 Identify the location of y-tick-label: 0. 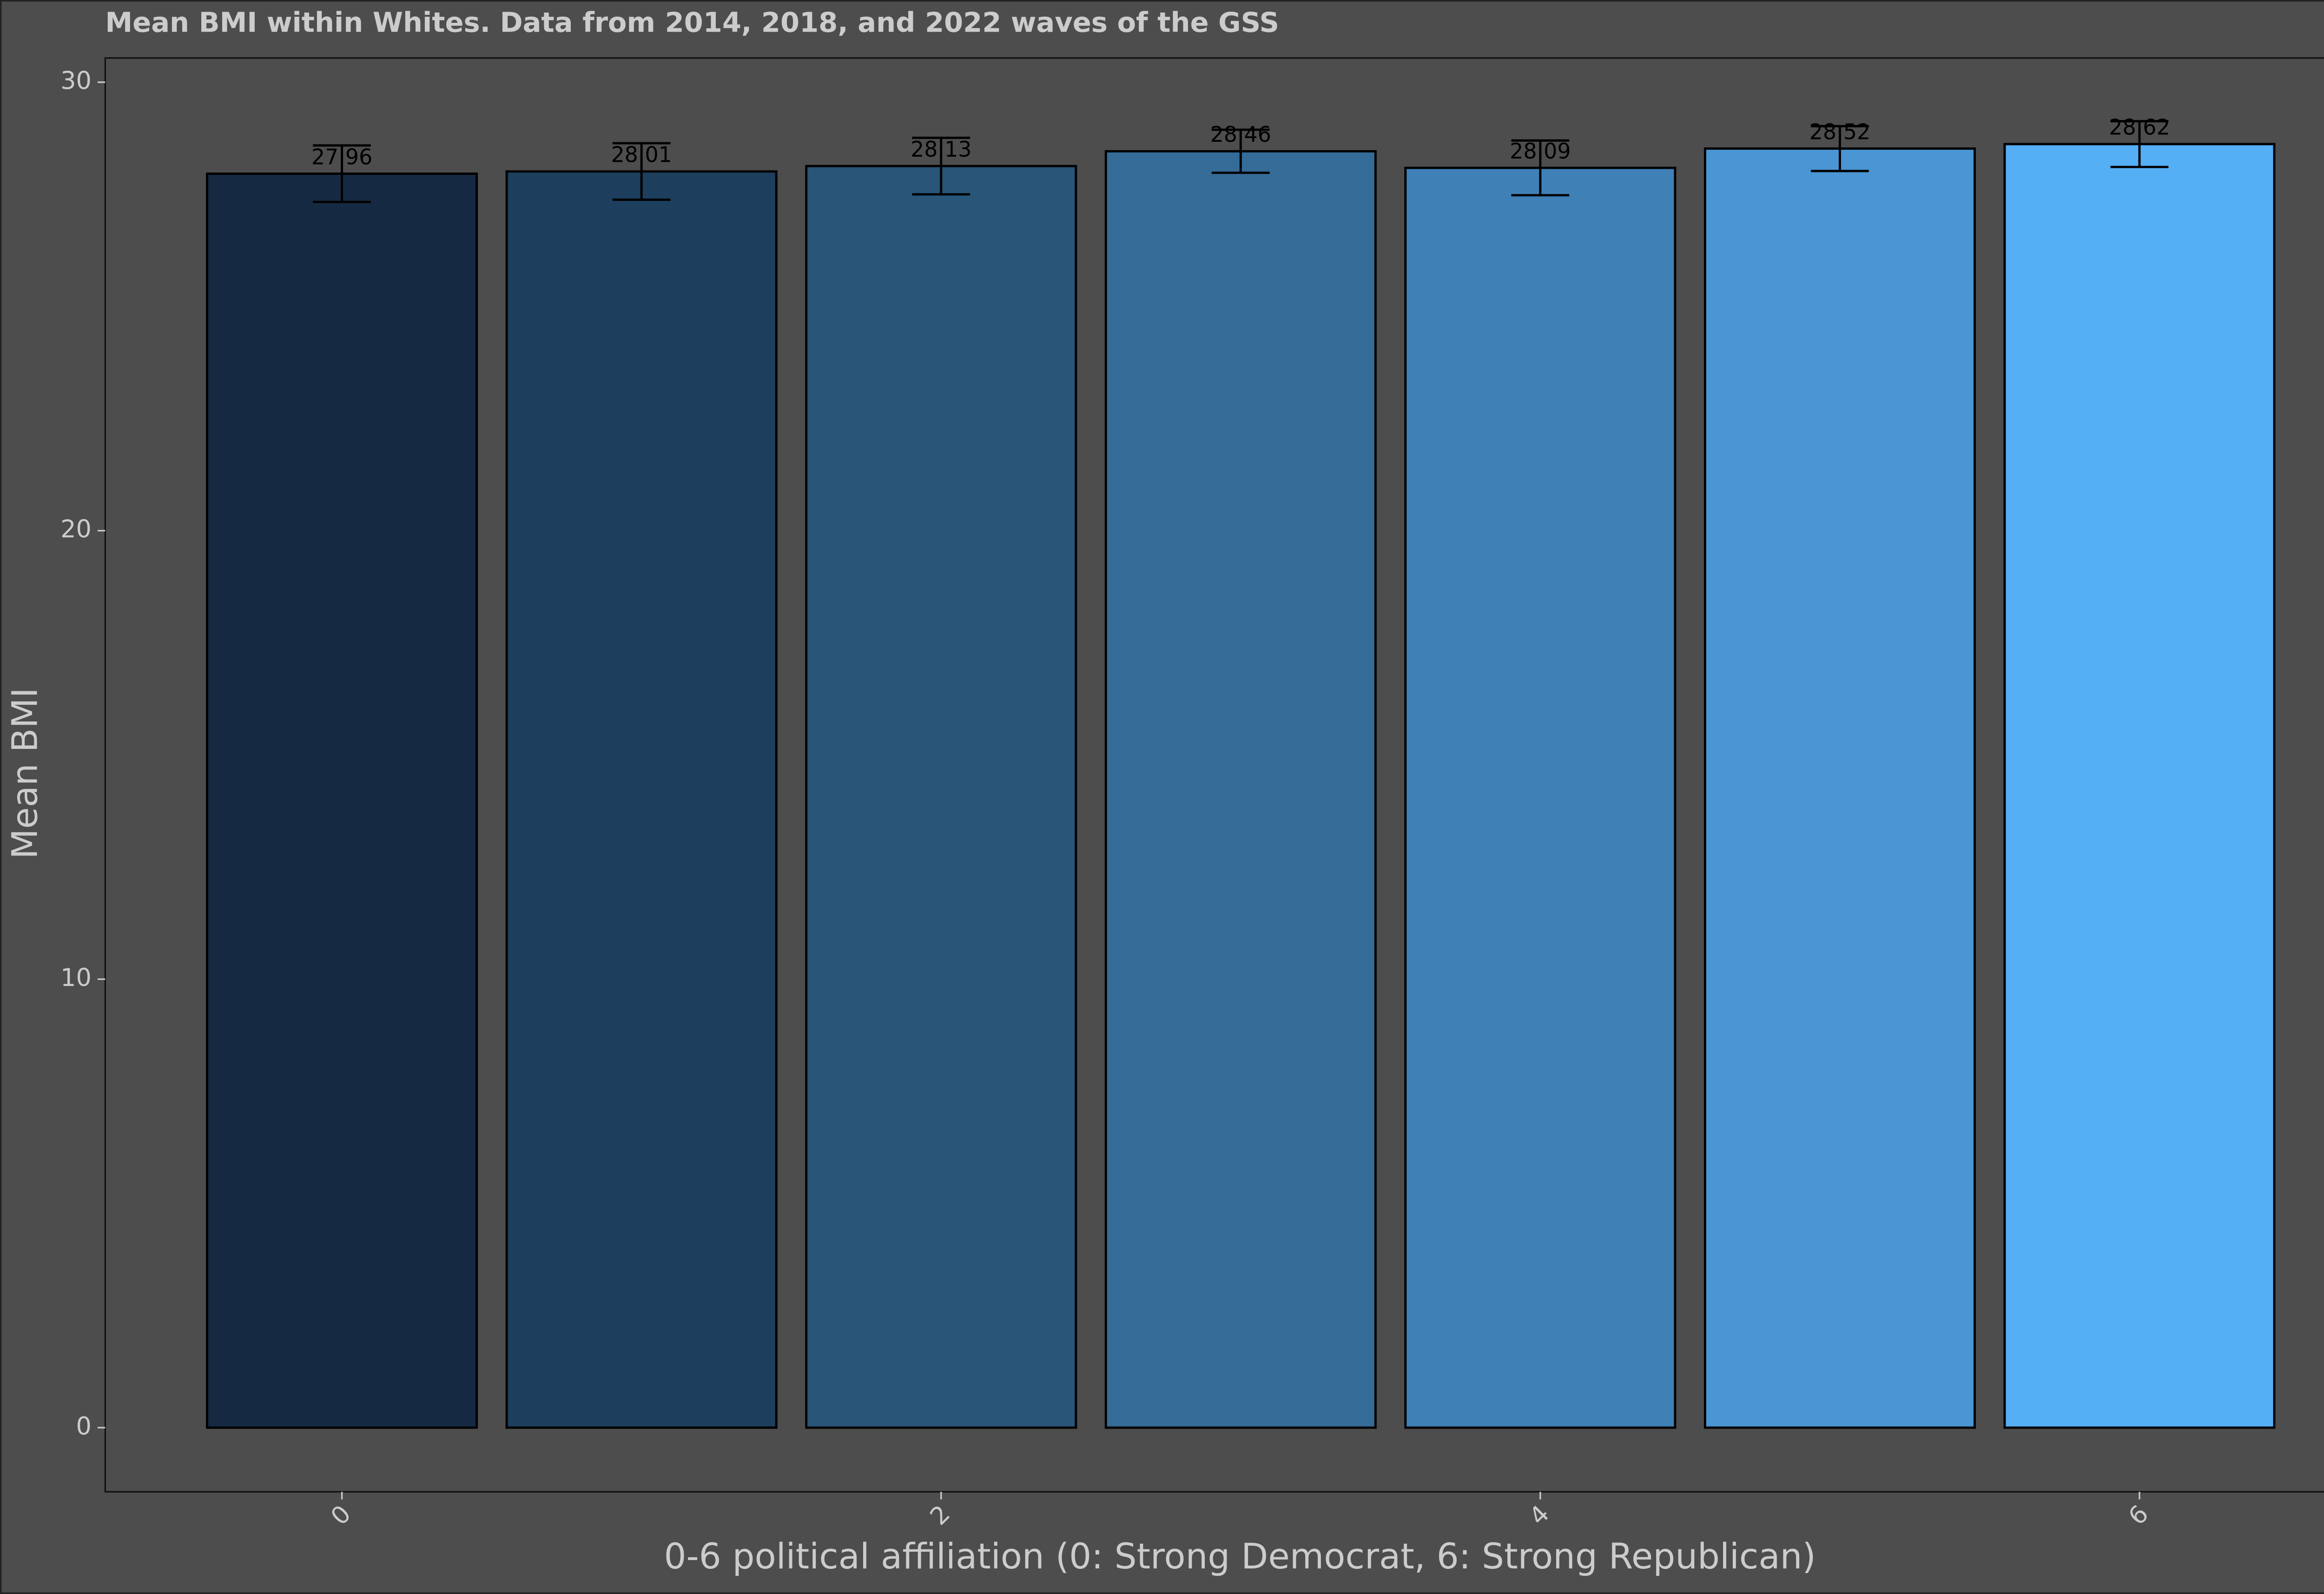
(83, 1426).